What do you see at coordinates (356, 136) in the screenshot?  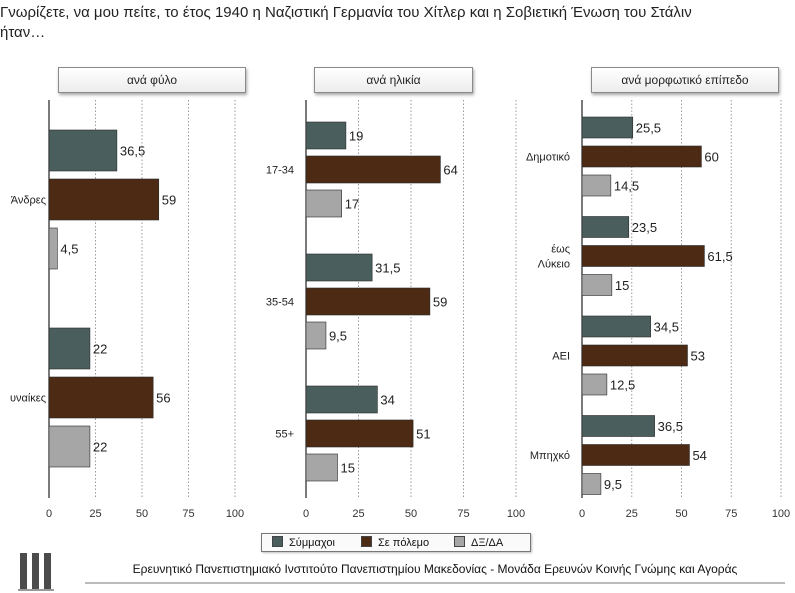 I see `data-label-allies: 19` at bounding box center [356, 136].